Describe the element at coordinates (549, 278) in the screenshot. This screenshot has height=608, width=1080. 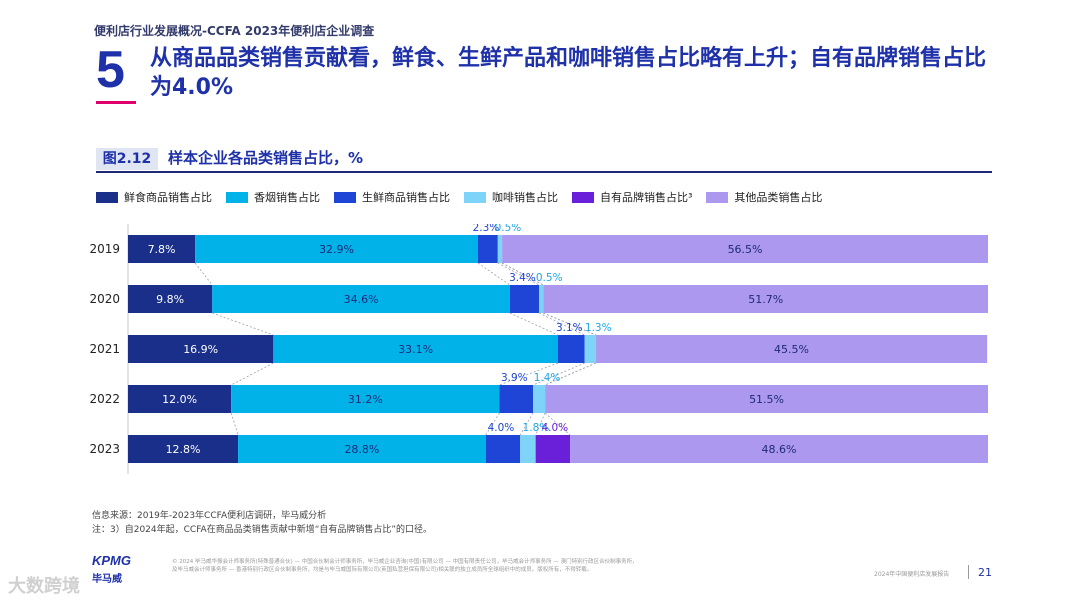
I see `data-label-coffee-2020: 0.5%` at that location.